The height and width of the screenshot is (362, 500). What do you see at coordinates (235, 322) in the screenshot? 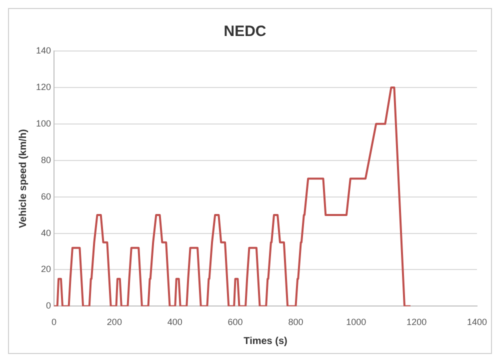
I see `x-tick-label: 600` at bounding box center [235, 322].